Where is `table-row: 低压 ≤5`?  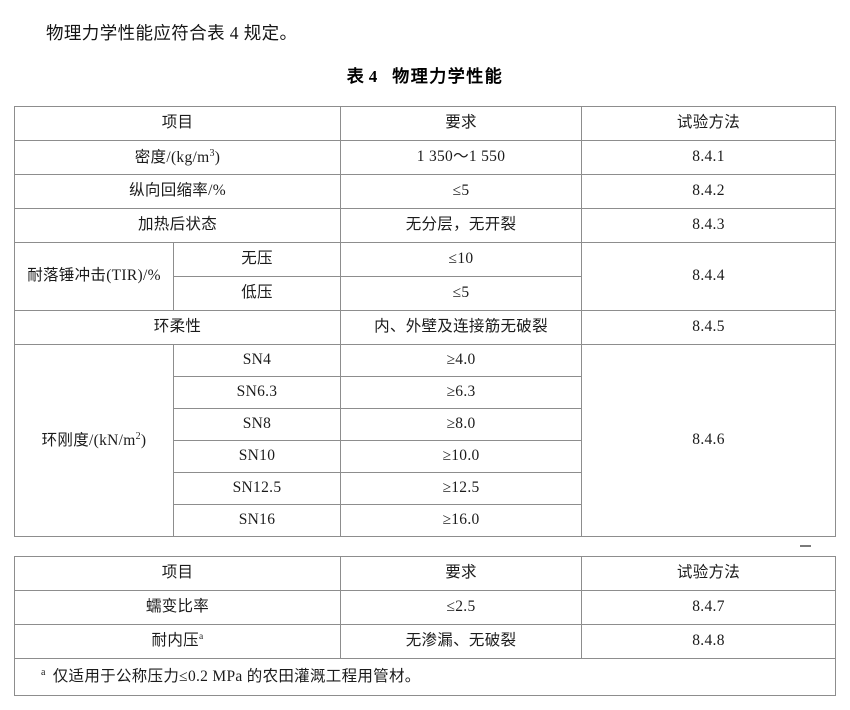
table-row: 低压 ≤5 is located at coordinates (425, 293).